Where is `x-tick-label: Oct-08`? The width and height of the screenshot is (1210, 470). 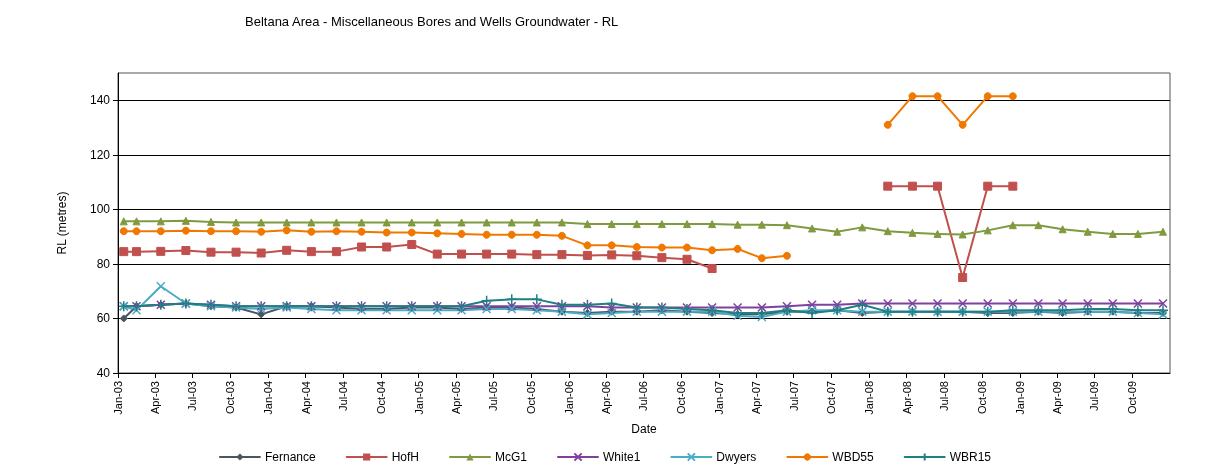
x-tick-label: Oct-08 is located at coordinates (981, 398).